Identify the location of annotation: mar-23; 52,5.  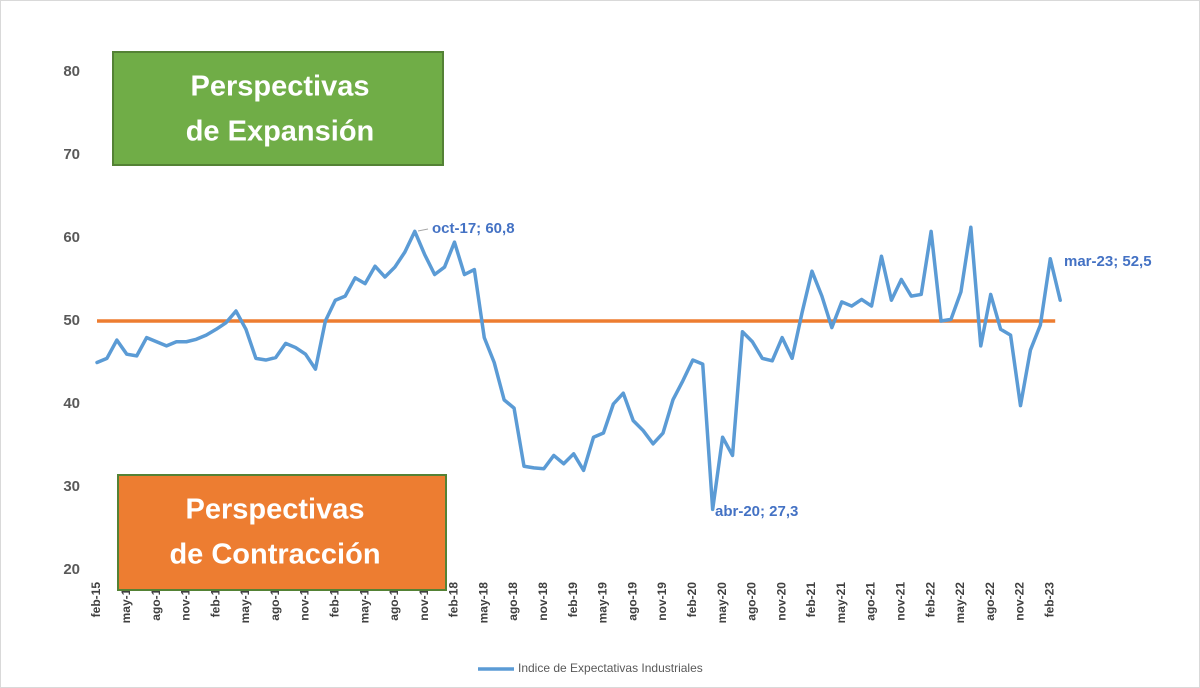
(1108, 261).